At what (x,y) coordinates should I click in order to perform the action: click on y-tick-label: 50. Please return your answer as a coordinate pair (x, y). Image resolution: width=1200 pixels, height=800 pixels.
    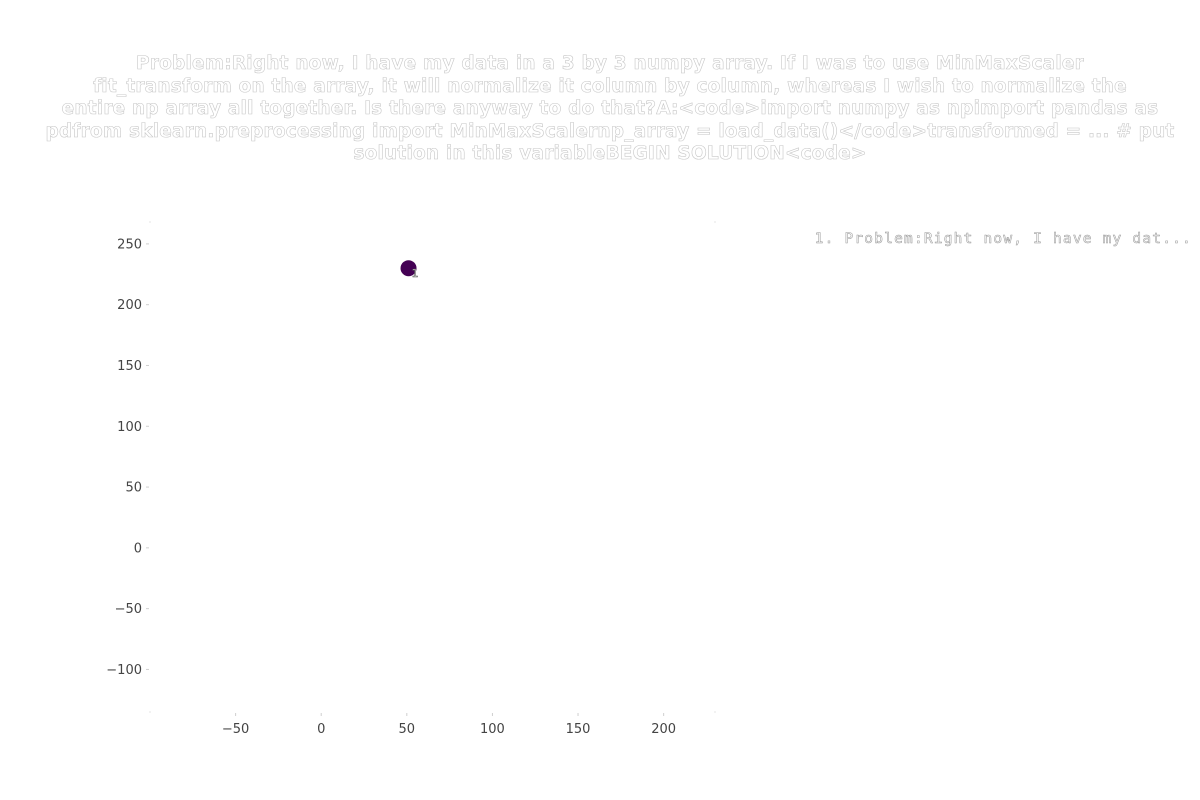
    Looking at the image, I should click on (133, 488).